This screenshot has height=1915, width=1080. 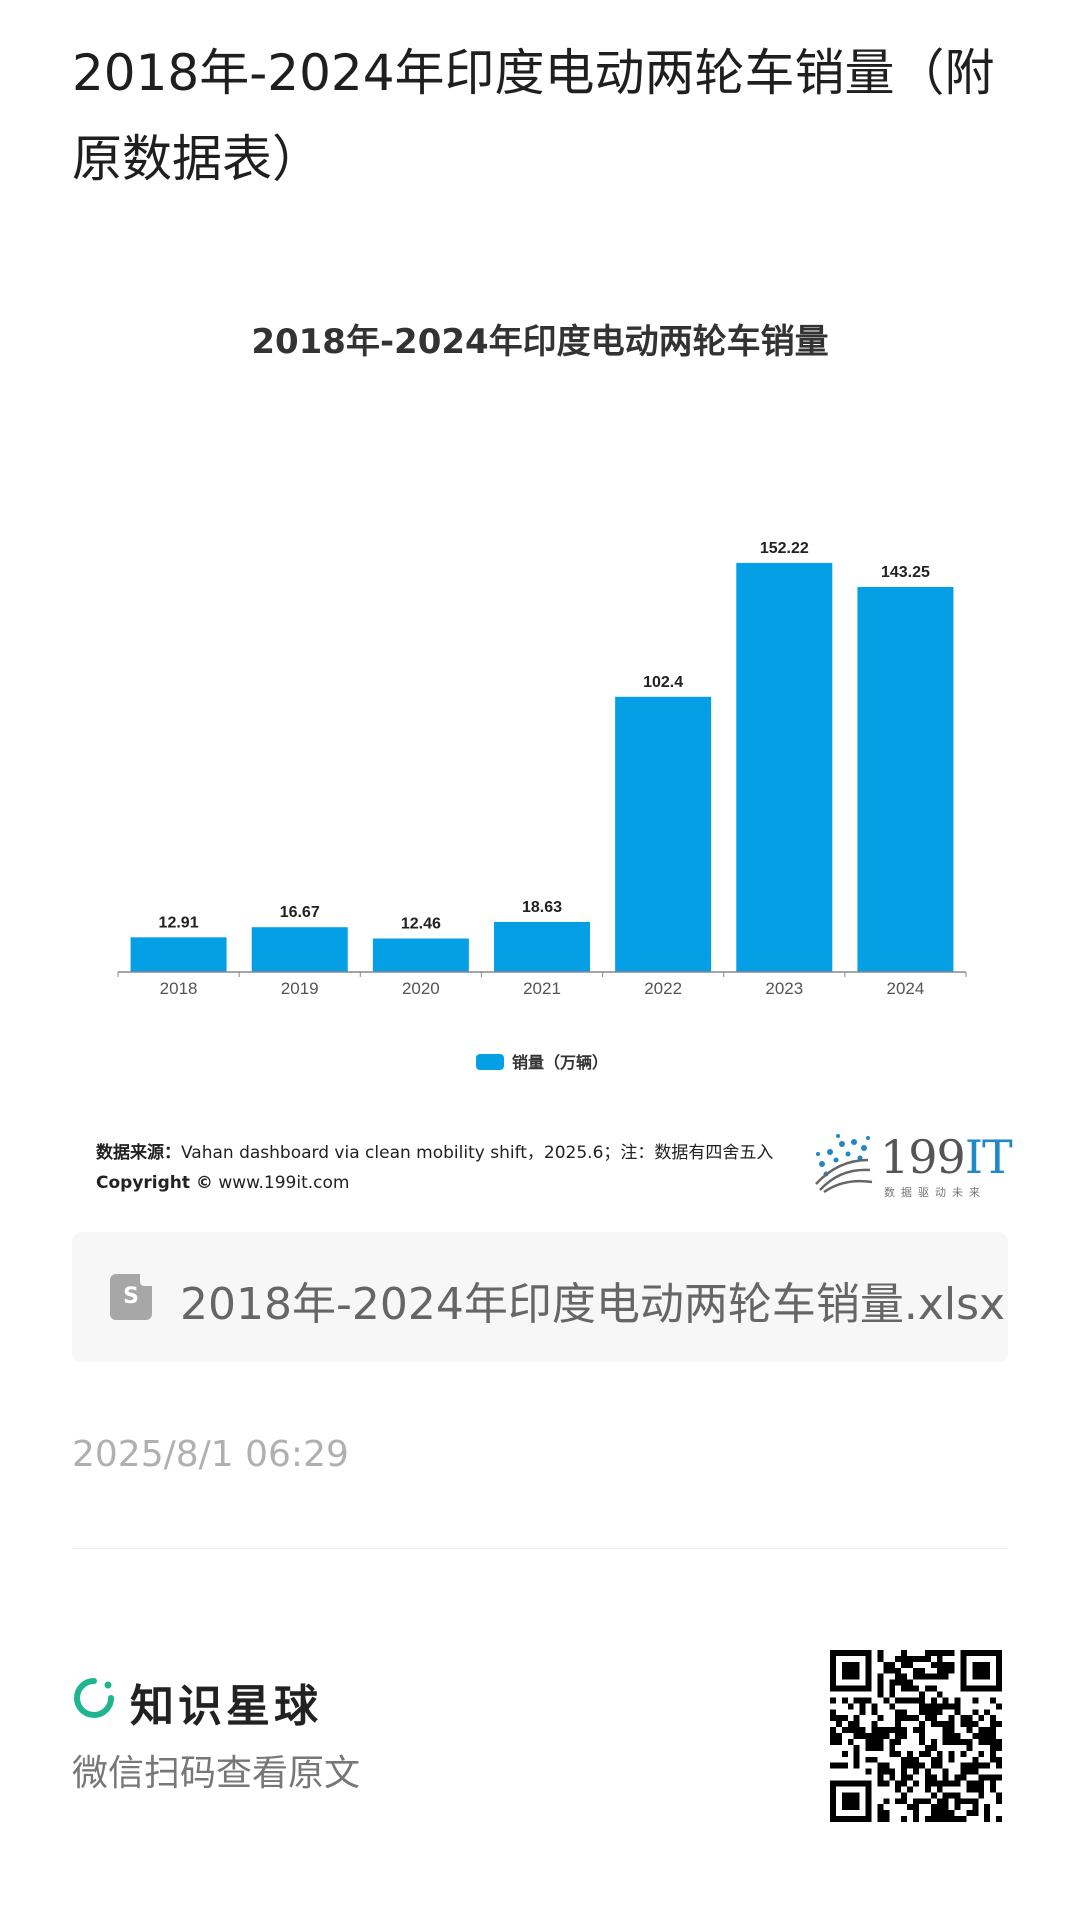 What do you see at coordinates (299, 949) in the screenshot?
I see `bar-2019` at bounding box center [299, 949].